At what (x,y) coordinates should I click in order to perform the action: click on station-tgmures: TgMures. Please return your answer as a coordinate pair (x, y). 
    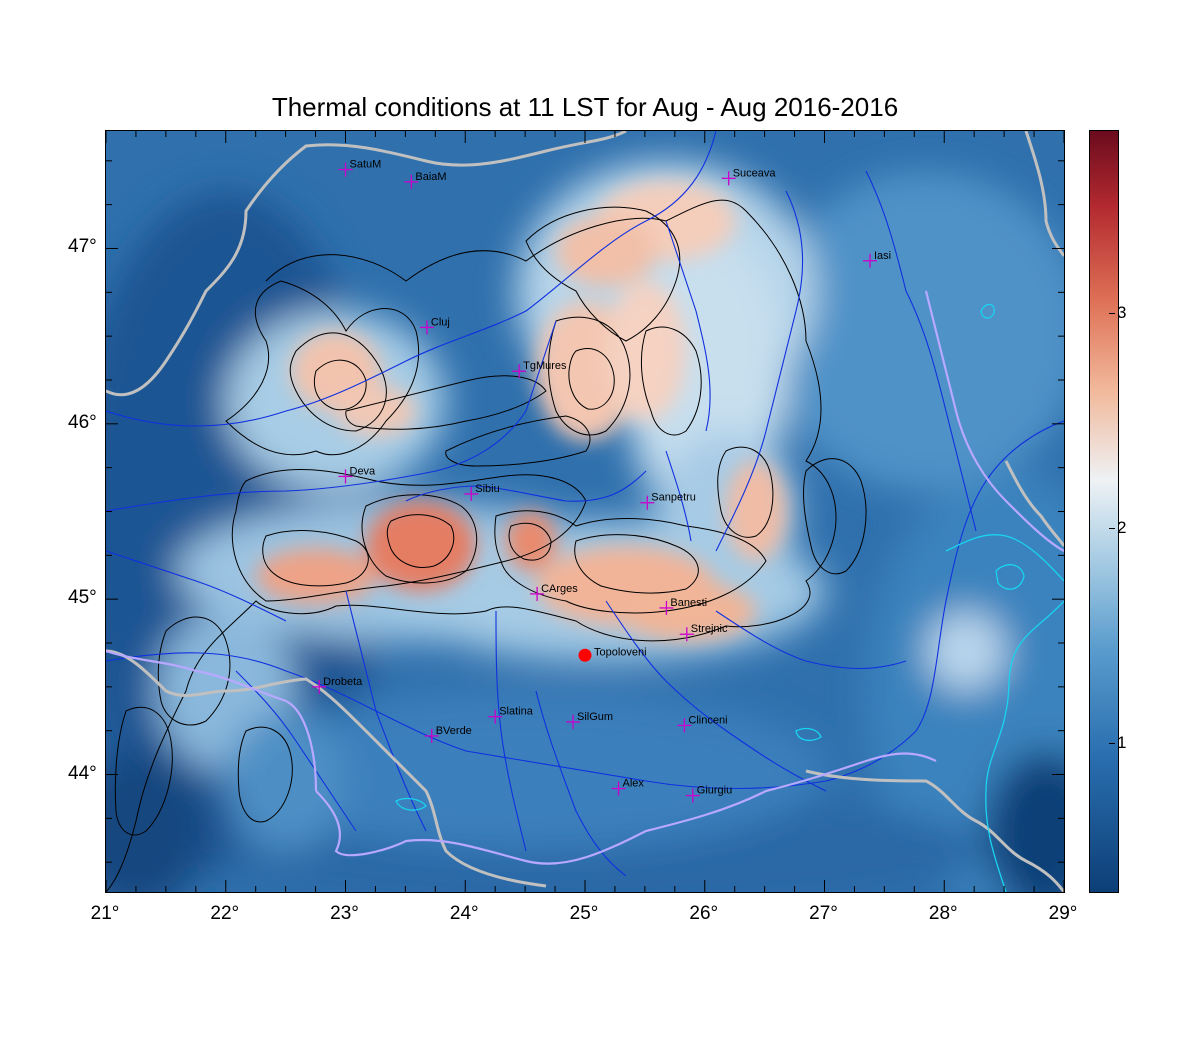
    Looking at the image, I should click on (539, 369).